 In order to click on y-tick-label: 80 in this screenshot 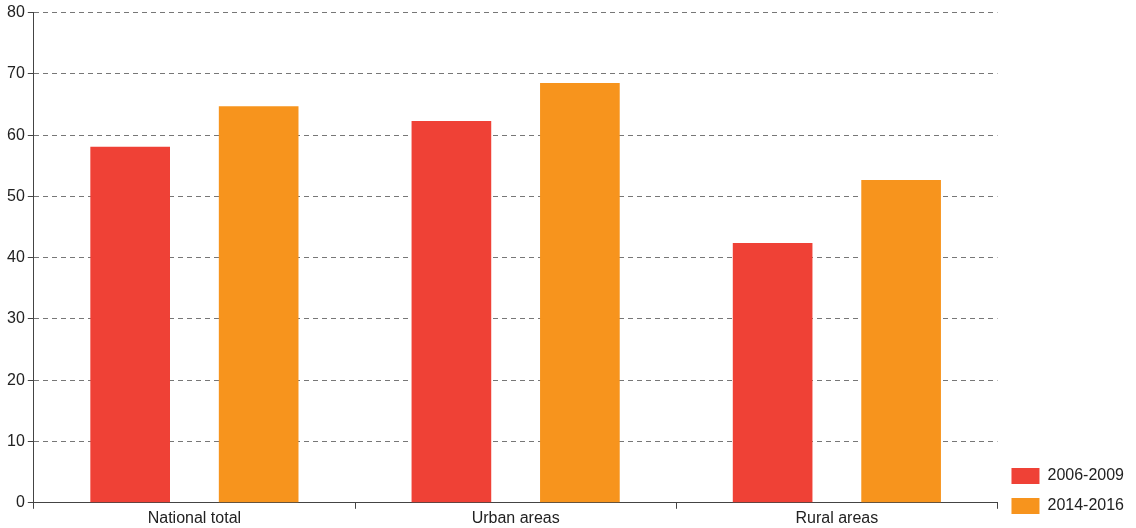, I will do `click(16, 12)`.